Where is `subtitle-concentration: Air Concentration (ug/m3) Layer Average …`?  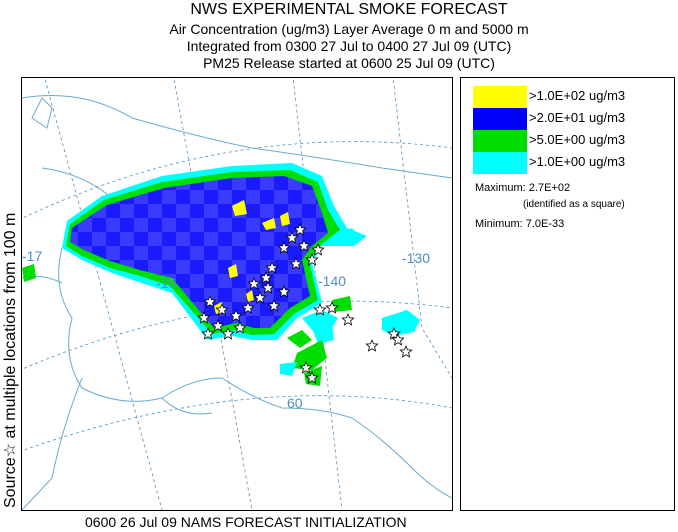
subtitle-concentration: Air Concentration (ug/m3) Layer Average … is located at coordinates (349, 29).